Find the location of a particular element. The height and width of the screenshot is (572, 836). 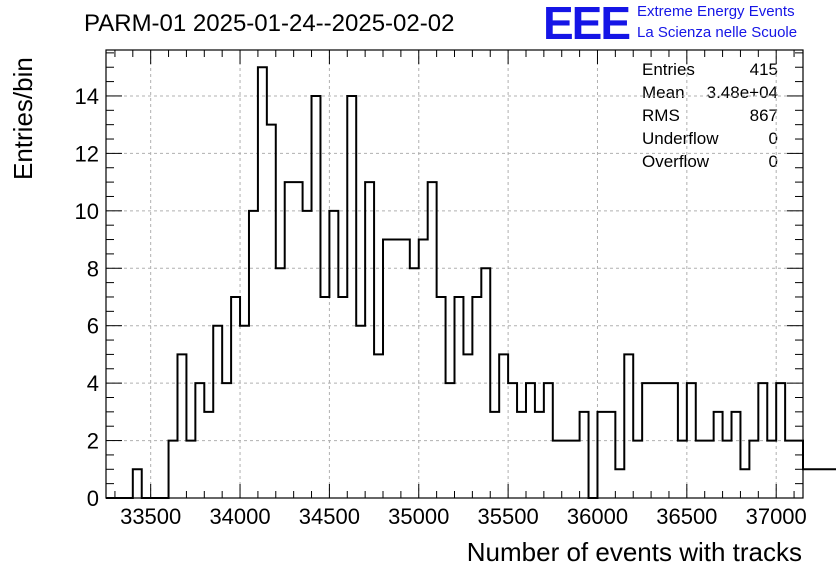

x-tick-label: 36000 is located at coordinates (597, 516).